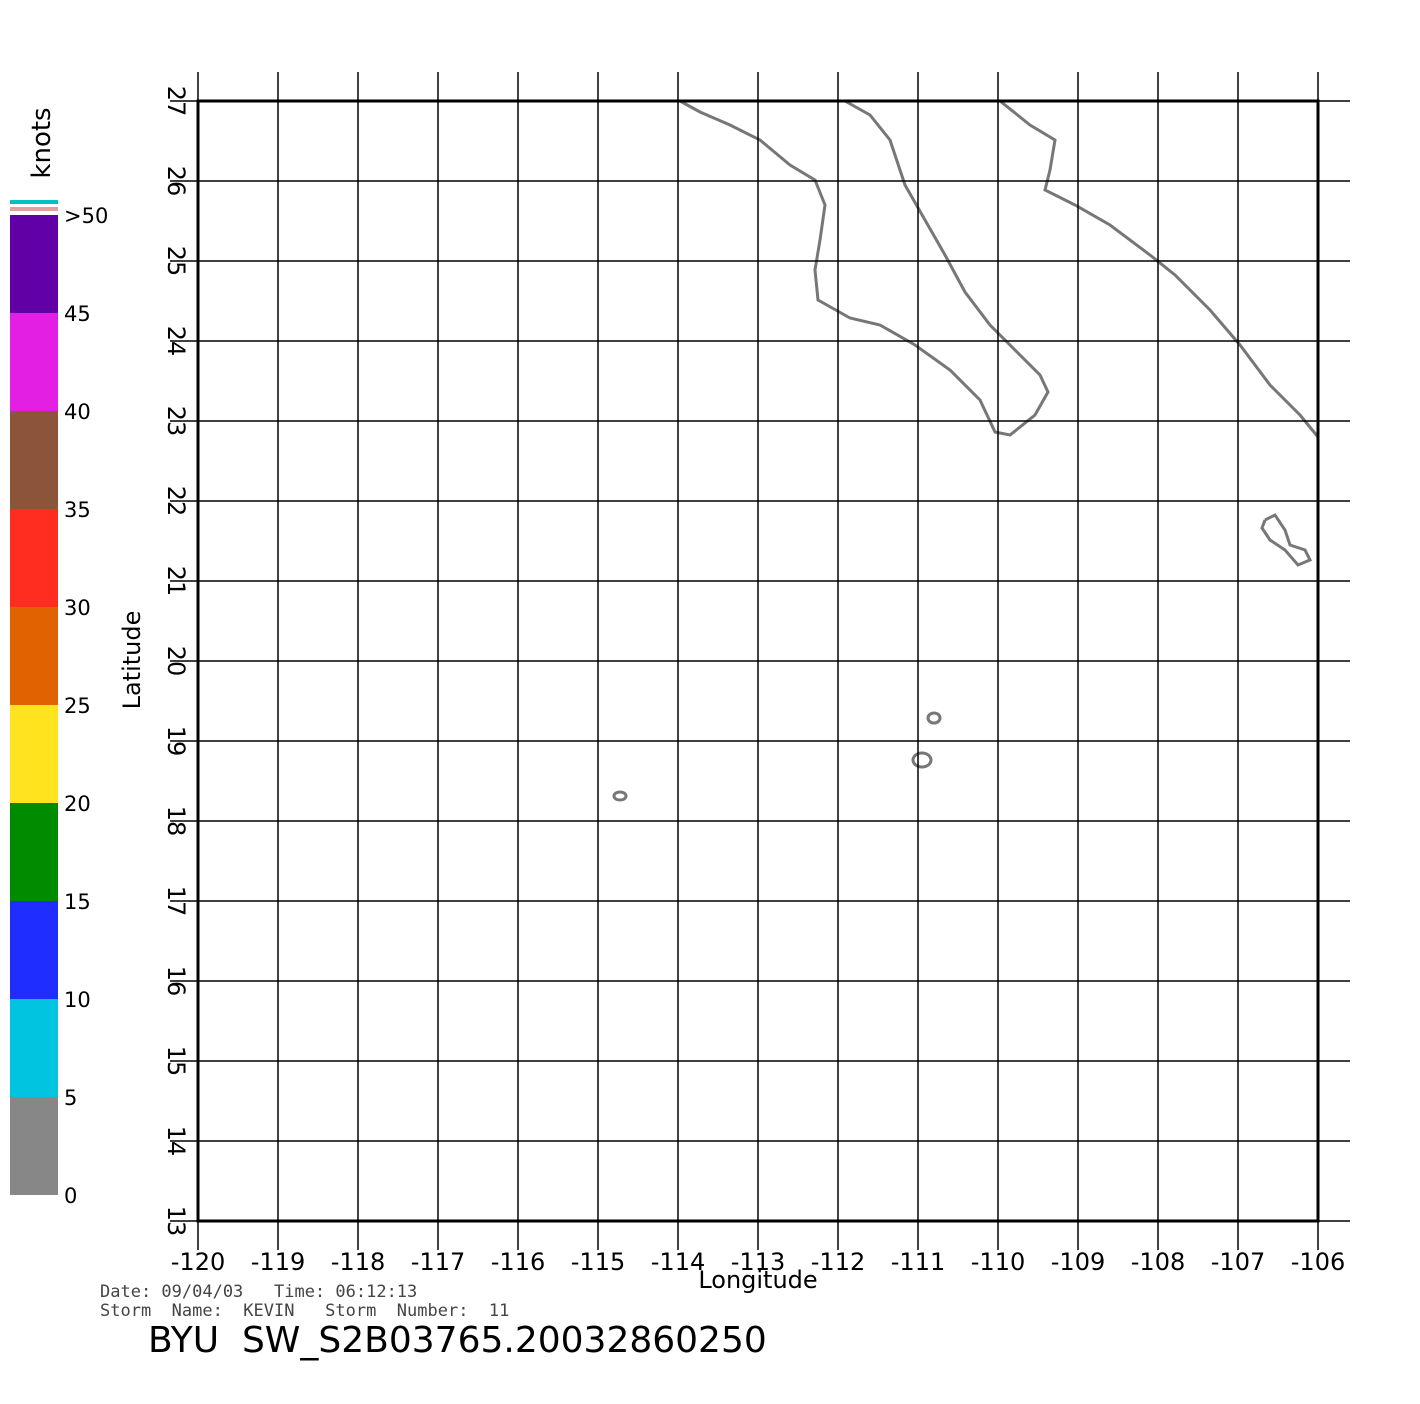 The image size is (1420, 1404). What do you see at coordinates (176, 901) in the screenshot?
I see `y-tick-label: 17` at bounding box center [176, 901].